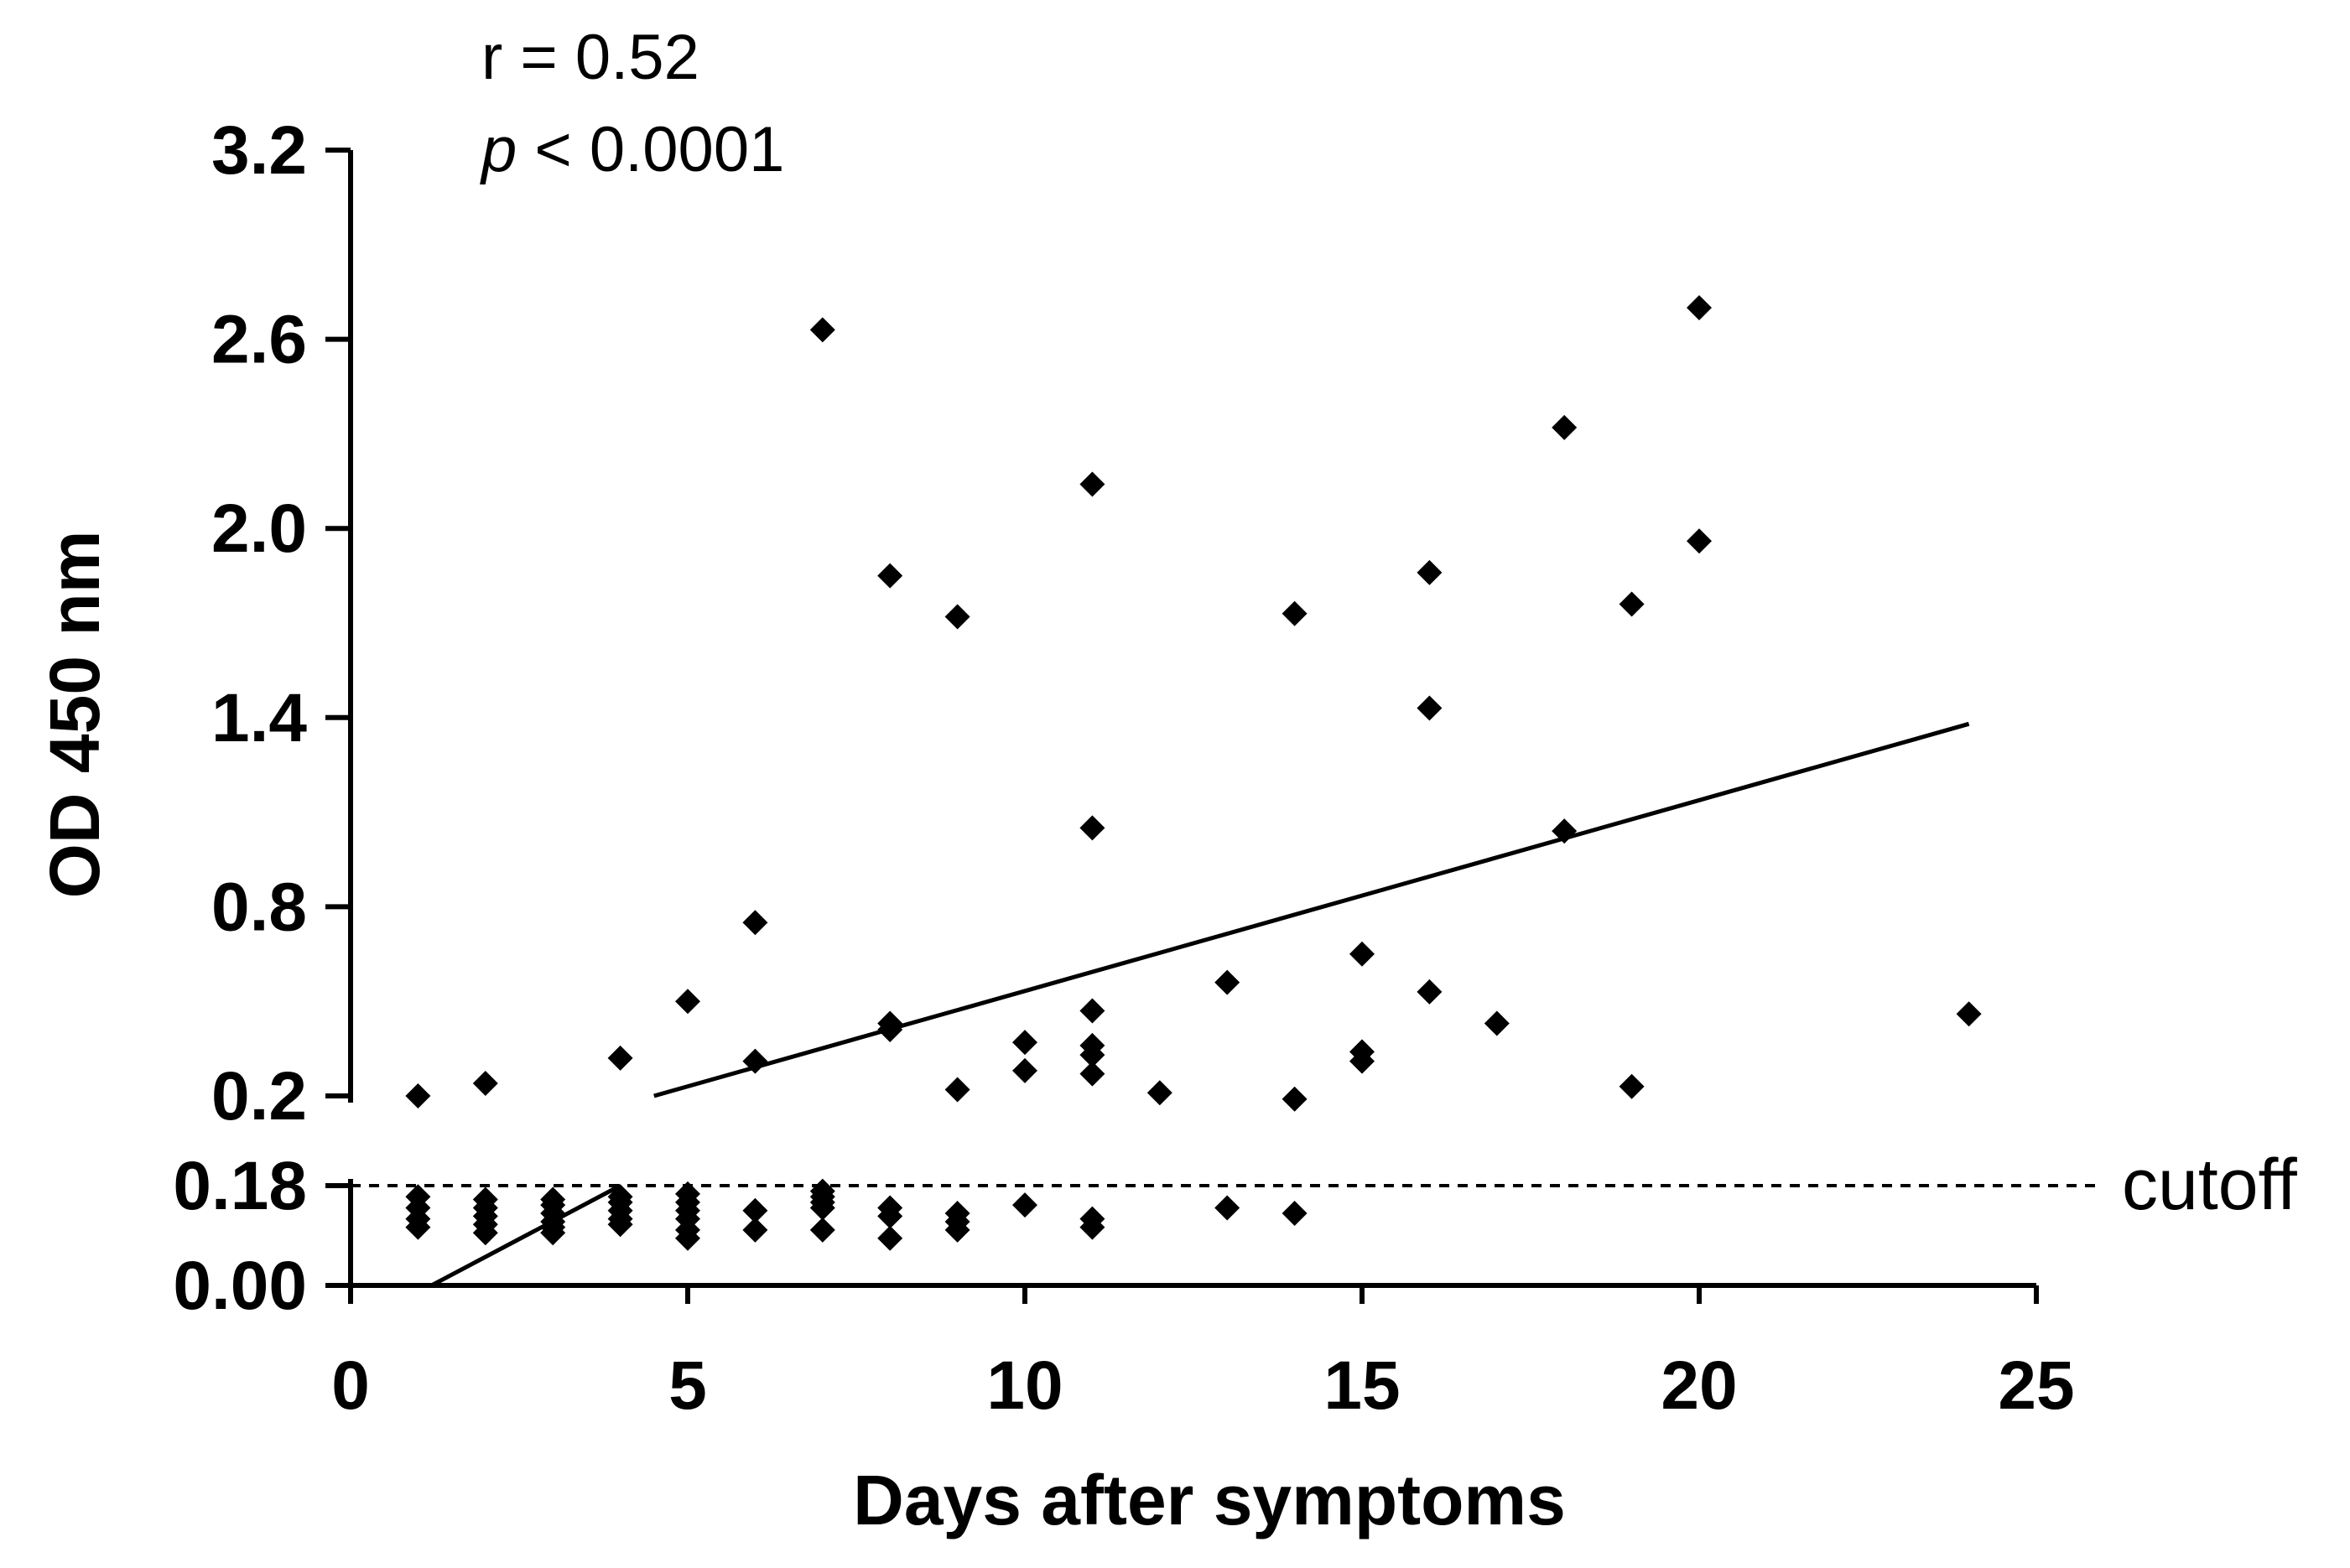 This screenshot has width=2350, height=1568. Describe the element at coordinates (259, 529) in the screenshot. I see `y-tick-label: 2.0` at that location.